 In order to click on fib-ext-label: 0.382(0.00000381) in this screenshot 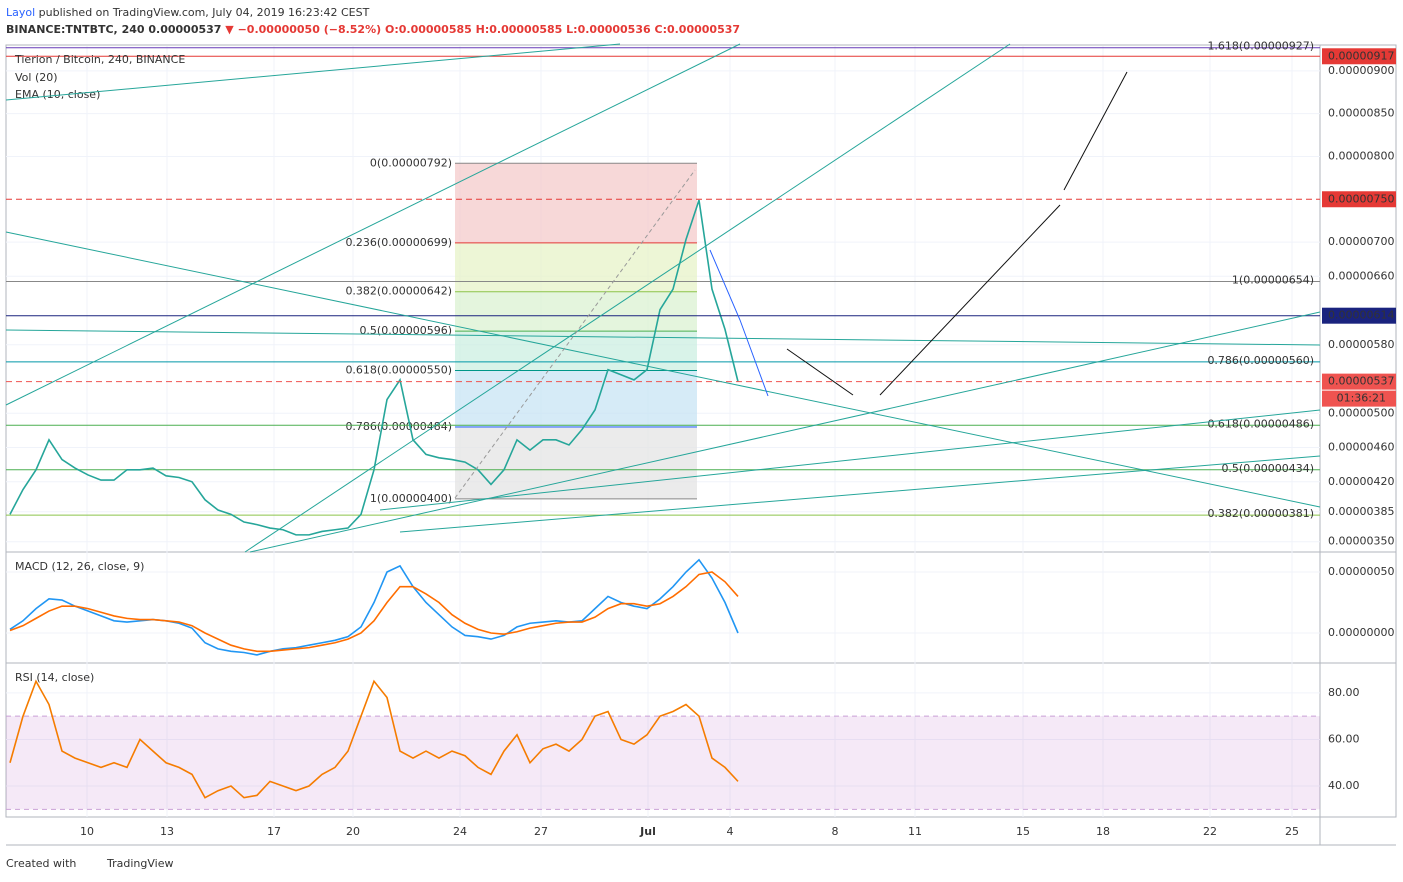, I will do `click(1260, 513)`.